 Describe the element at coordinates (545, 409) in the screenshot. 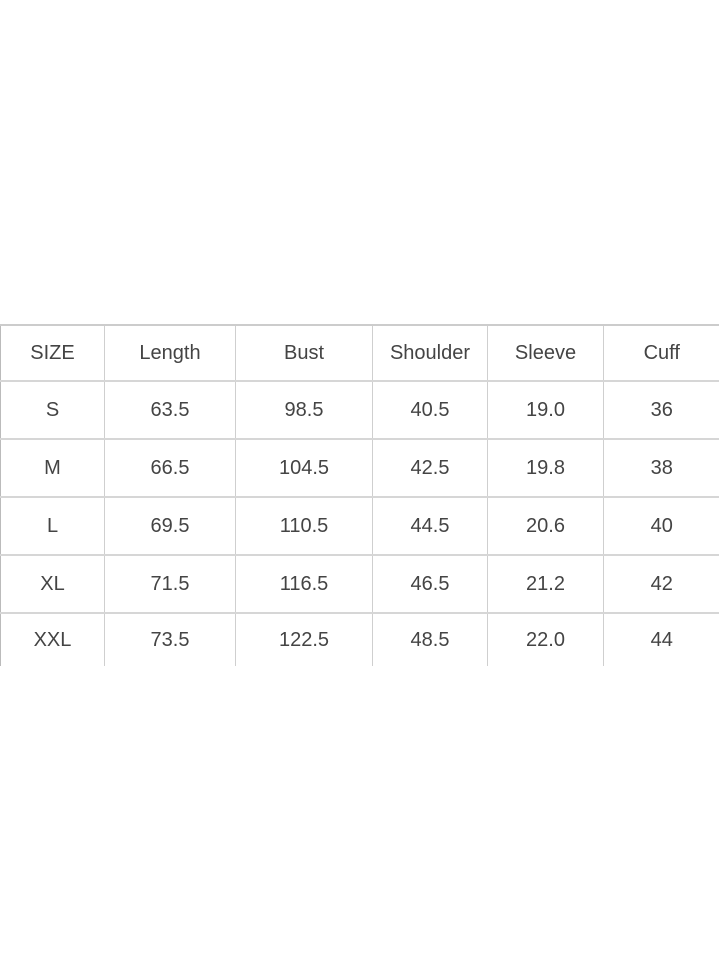

I see `measurement-cell: 19.0` at that location.